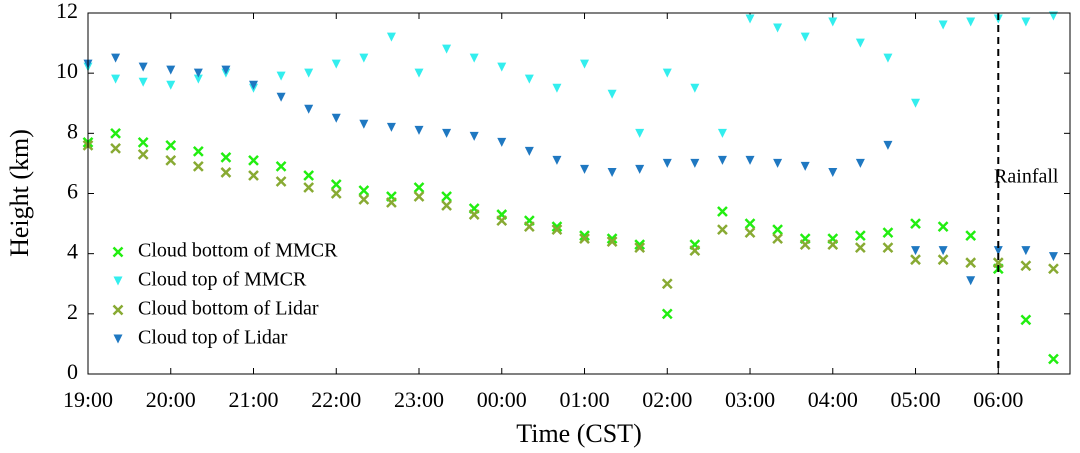  What do you see at coordinates (667, 399) in the screenshot?
I see `x-tick-label: 02:00` at bounding box center [667, 399].